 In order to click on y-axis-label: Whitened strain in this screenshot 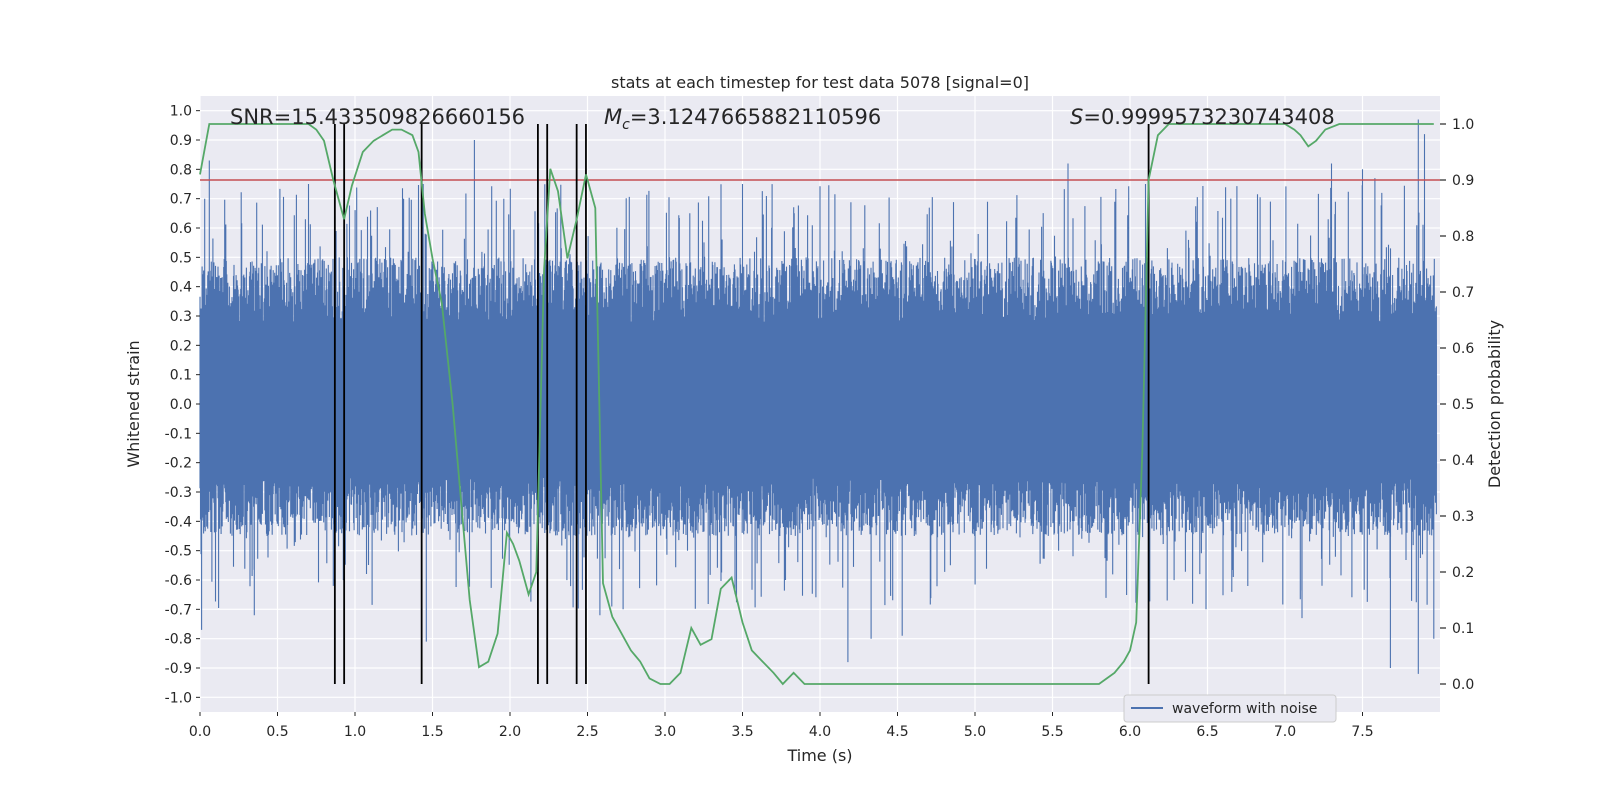, I will do `click(133, 403)`.